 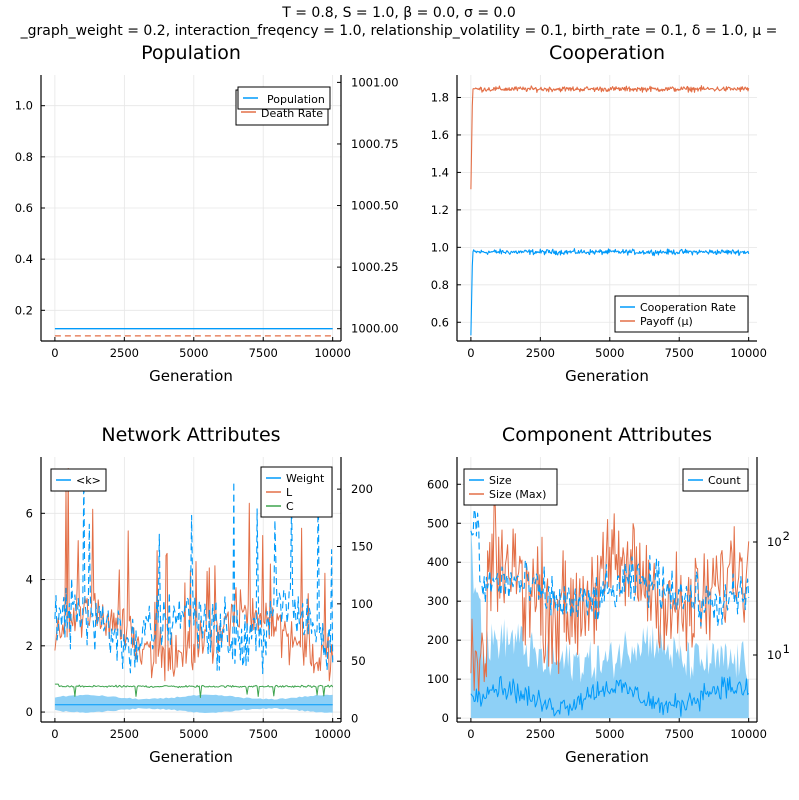 I want to click on y-tick-label: 1.8, so click(x=440, y=97).